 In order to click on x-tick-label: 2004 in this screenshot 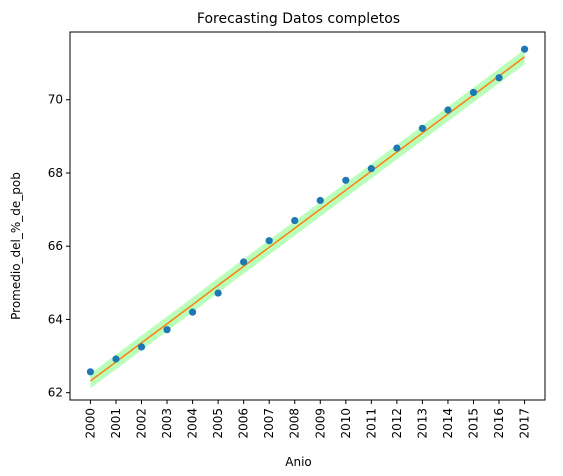, I will do `click(193, 423)`.